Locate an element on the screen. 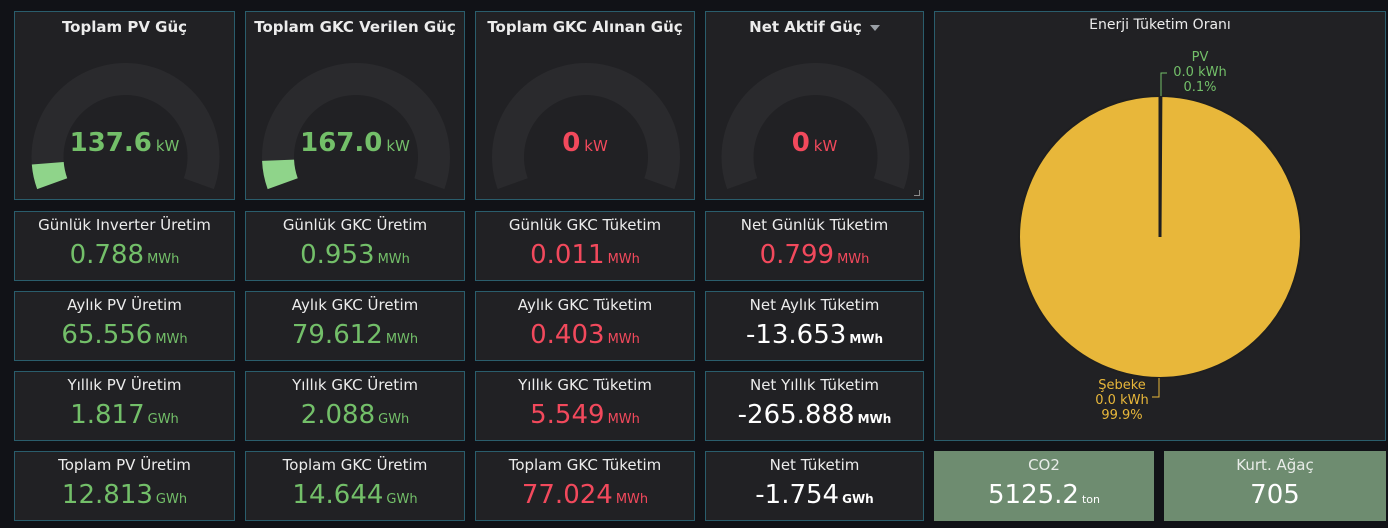  stat-panel-net-daily-consumption: Net Günlük Tüketim 0.799 MWh is located at coordinates (814, 246).